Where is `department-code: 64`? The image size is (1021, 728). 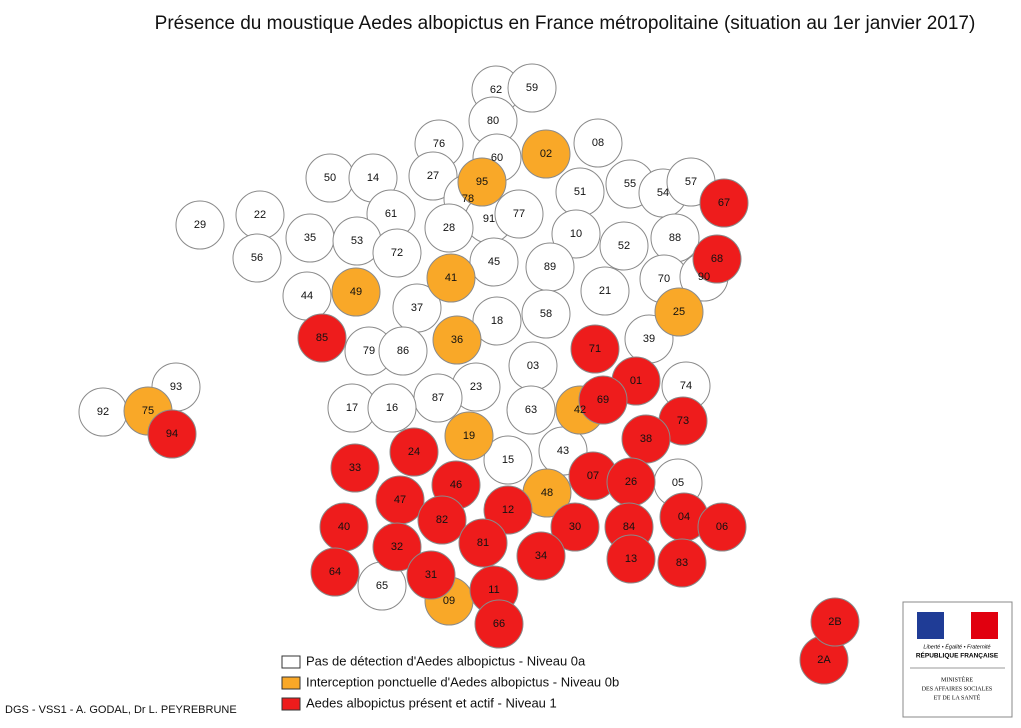
department-code: 64 is located at coordinates (335, 572).